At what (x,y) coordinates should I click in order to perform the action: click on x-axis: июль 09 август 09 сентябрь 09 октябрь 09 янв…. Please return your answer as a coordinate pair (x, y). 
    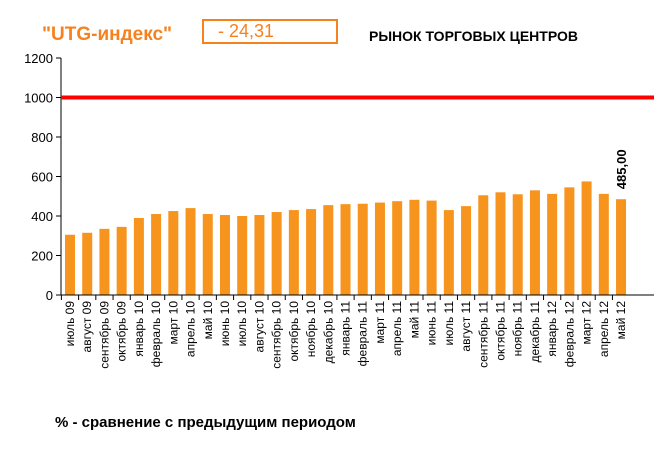
    Looking at the image, I should click on (357, 331).